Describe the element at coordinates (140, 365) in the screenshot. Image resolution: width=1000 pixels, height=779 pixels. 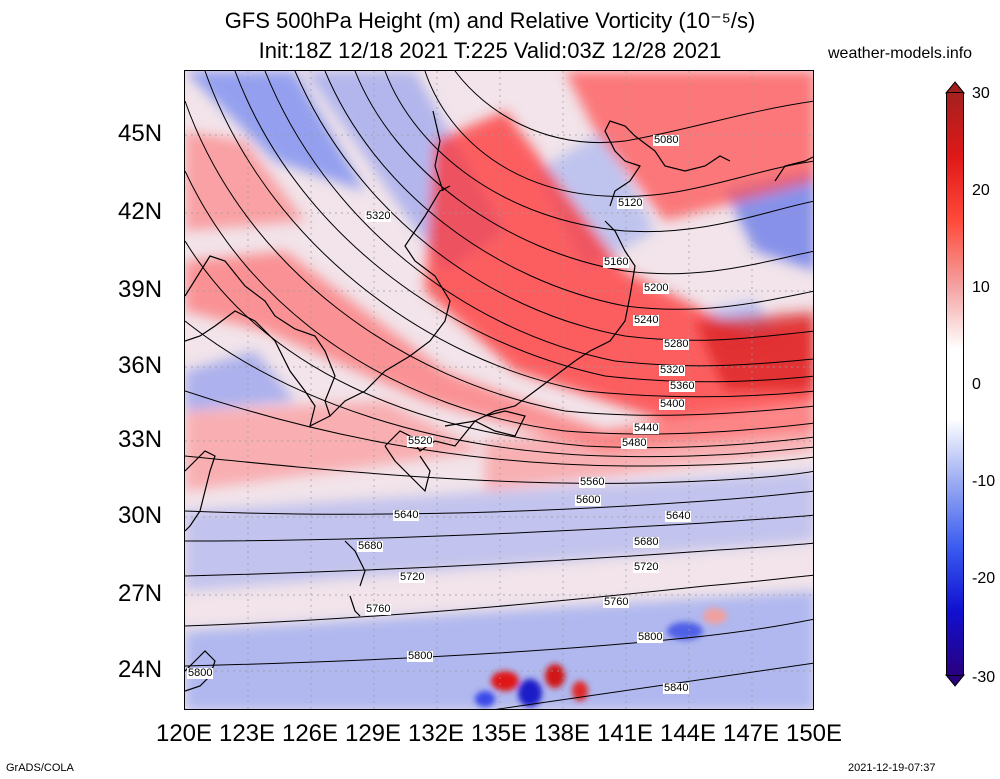
I see `lat-label: 36N` at that location.